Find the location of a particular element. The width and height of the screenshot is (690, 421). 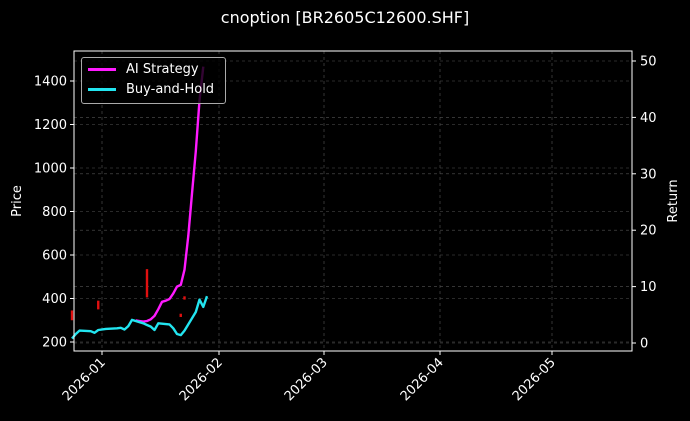

legend-label: AI Strategy is located at coordinates (162, 69).